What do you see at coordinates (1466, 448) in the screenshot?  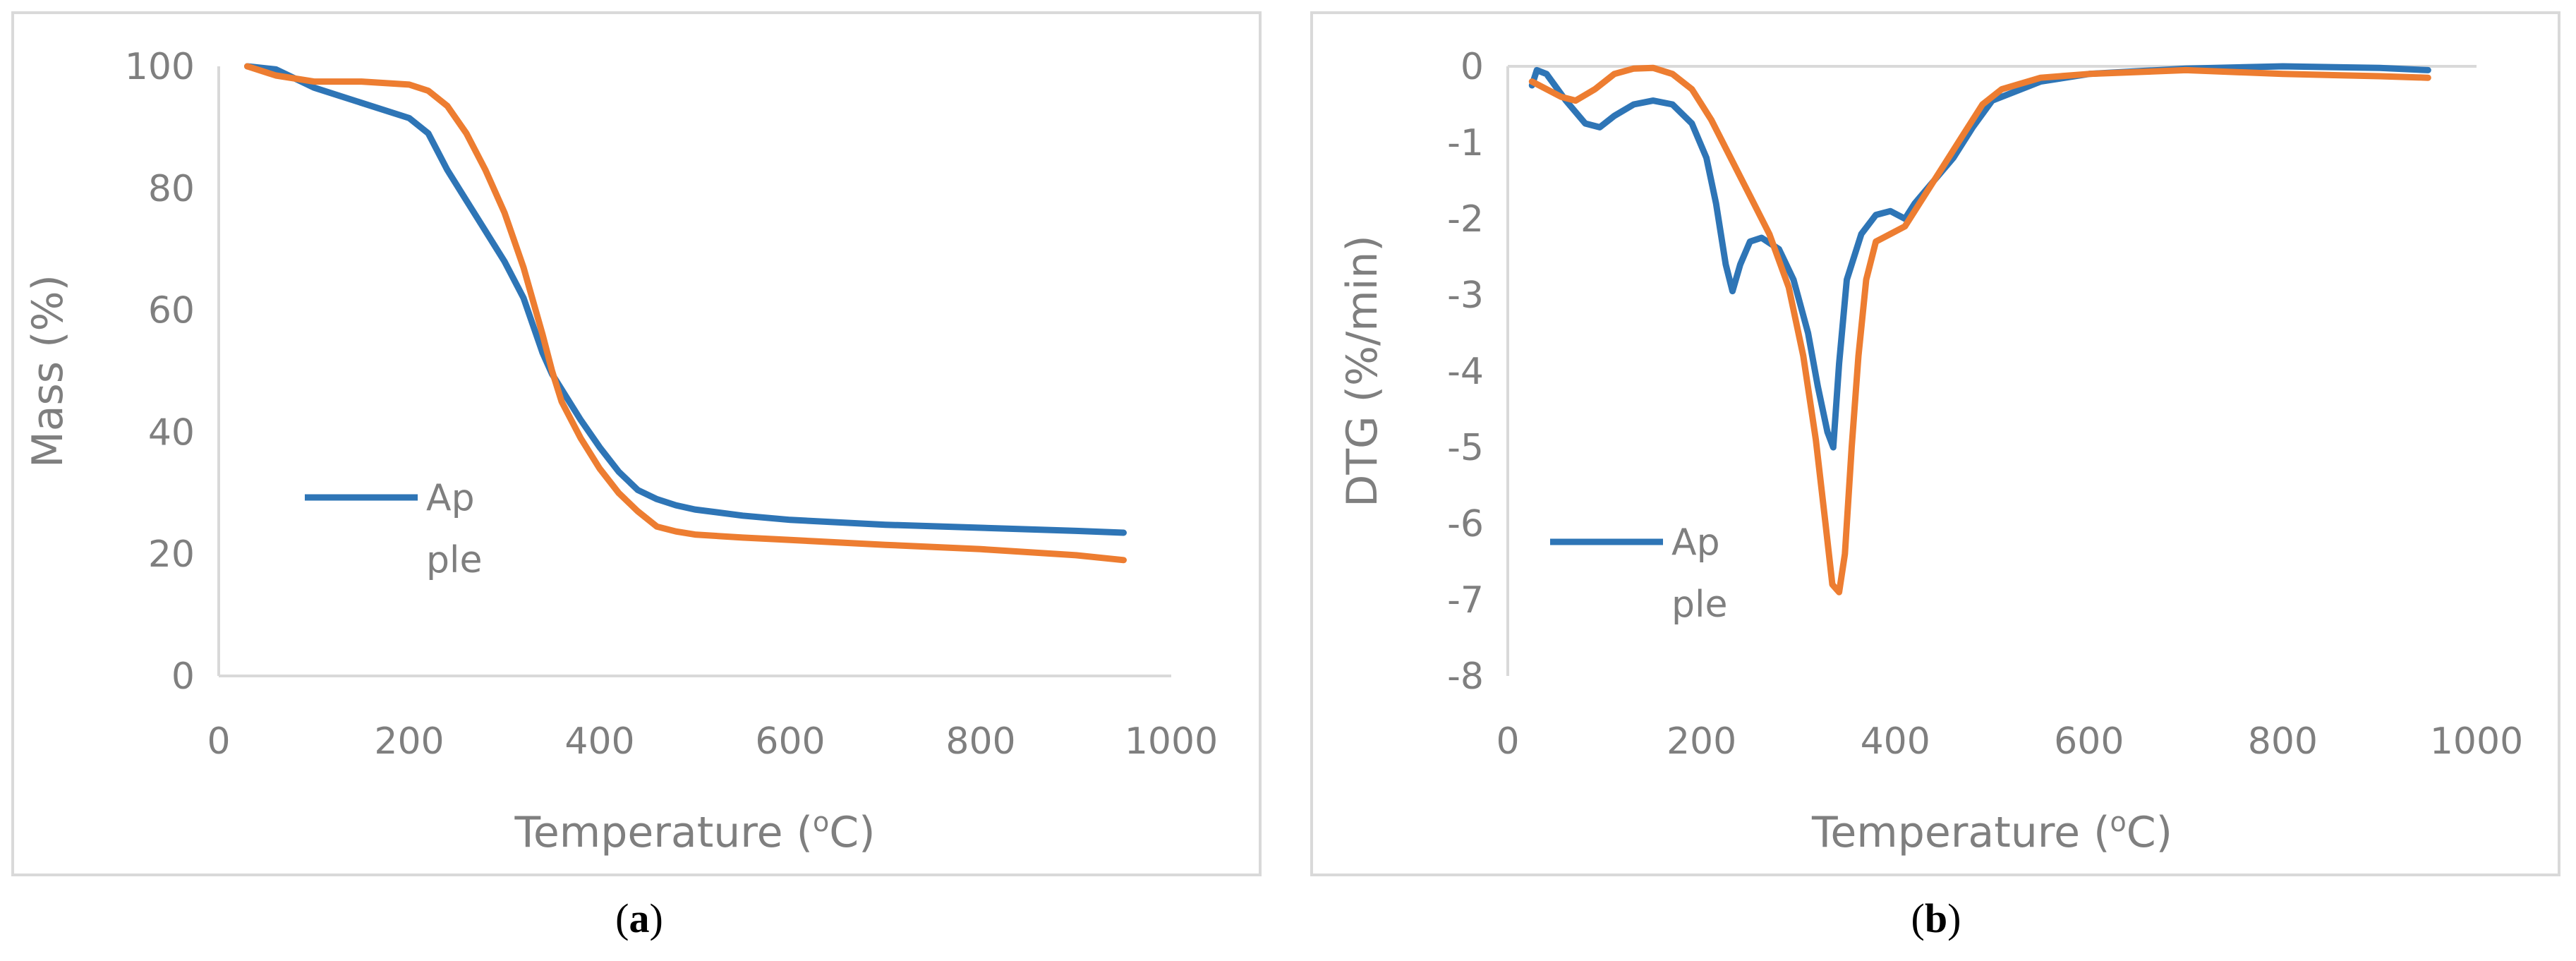 I see `y-tick-label: -5` at bounding box center [1466, 448].